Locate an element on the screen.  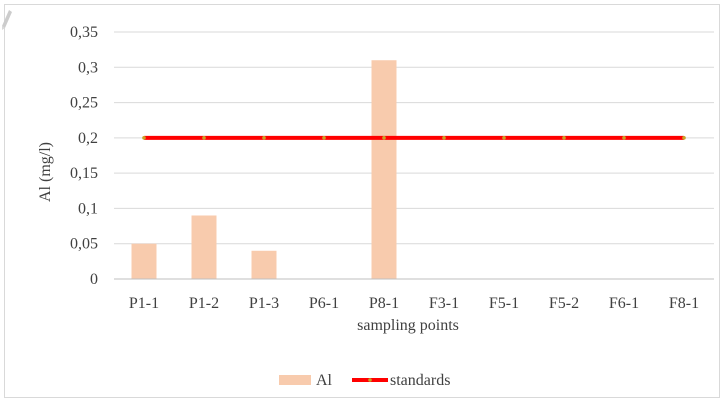
y-tick-label: 0,05 is located at coordinates (84, 244).